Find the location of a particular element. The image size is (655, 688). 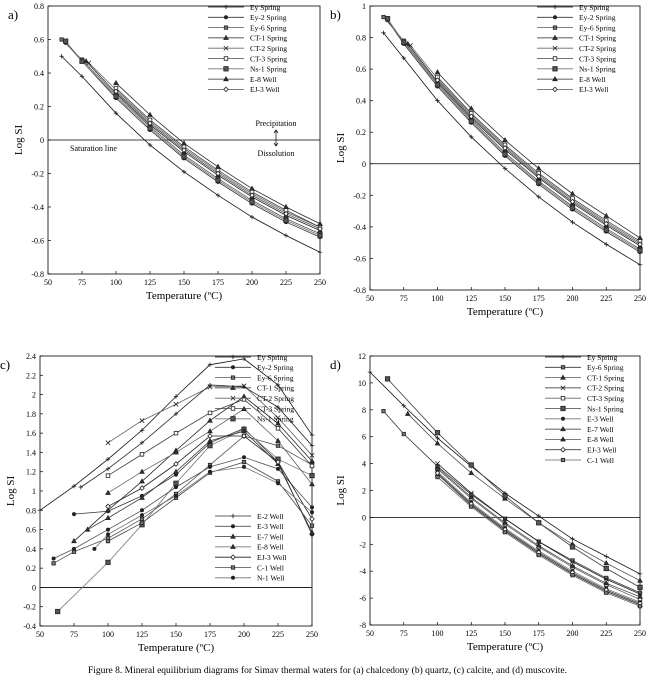

y-tick-label: 10 is located at coordinates (362, 383).